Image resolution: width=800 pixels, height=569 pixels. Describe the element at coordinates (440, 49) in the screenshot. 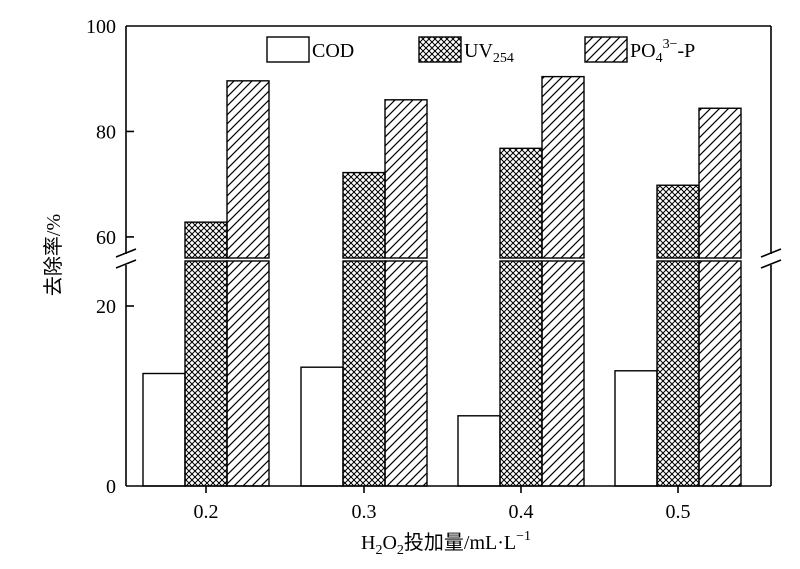

I see `legend-swatch-uv254` at that location.